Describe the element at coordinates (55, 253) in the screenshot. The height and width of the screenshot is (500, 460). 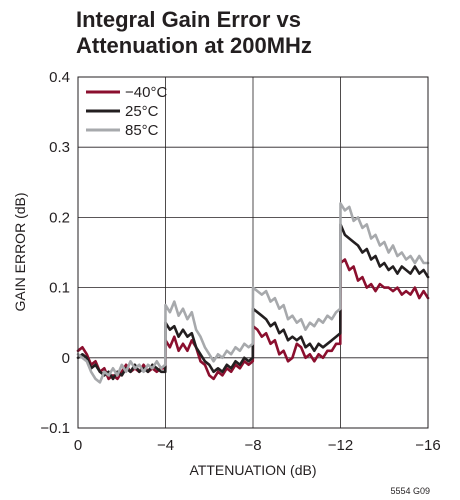
I see `y-axis-ticks: −0.1 0 0.1 0.2 0.3 0.4` at that location.